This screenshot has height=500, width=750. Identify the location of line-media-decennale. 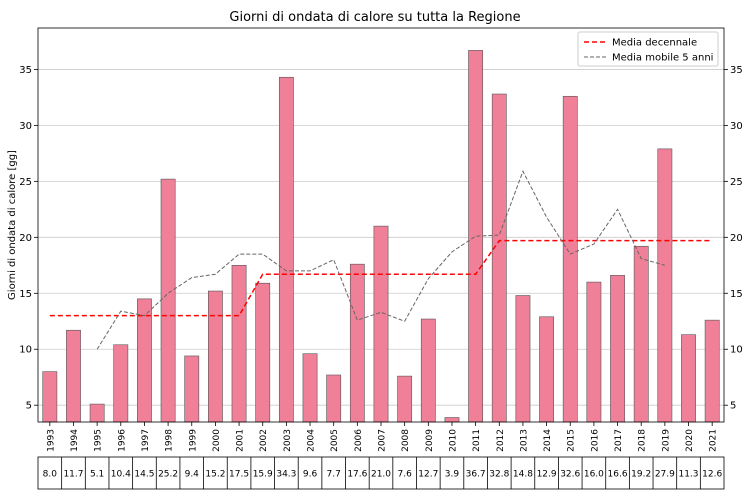
(381, 278).